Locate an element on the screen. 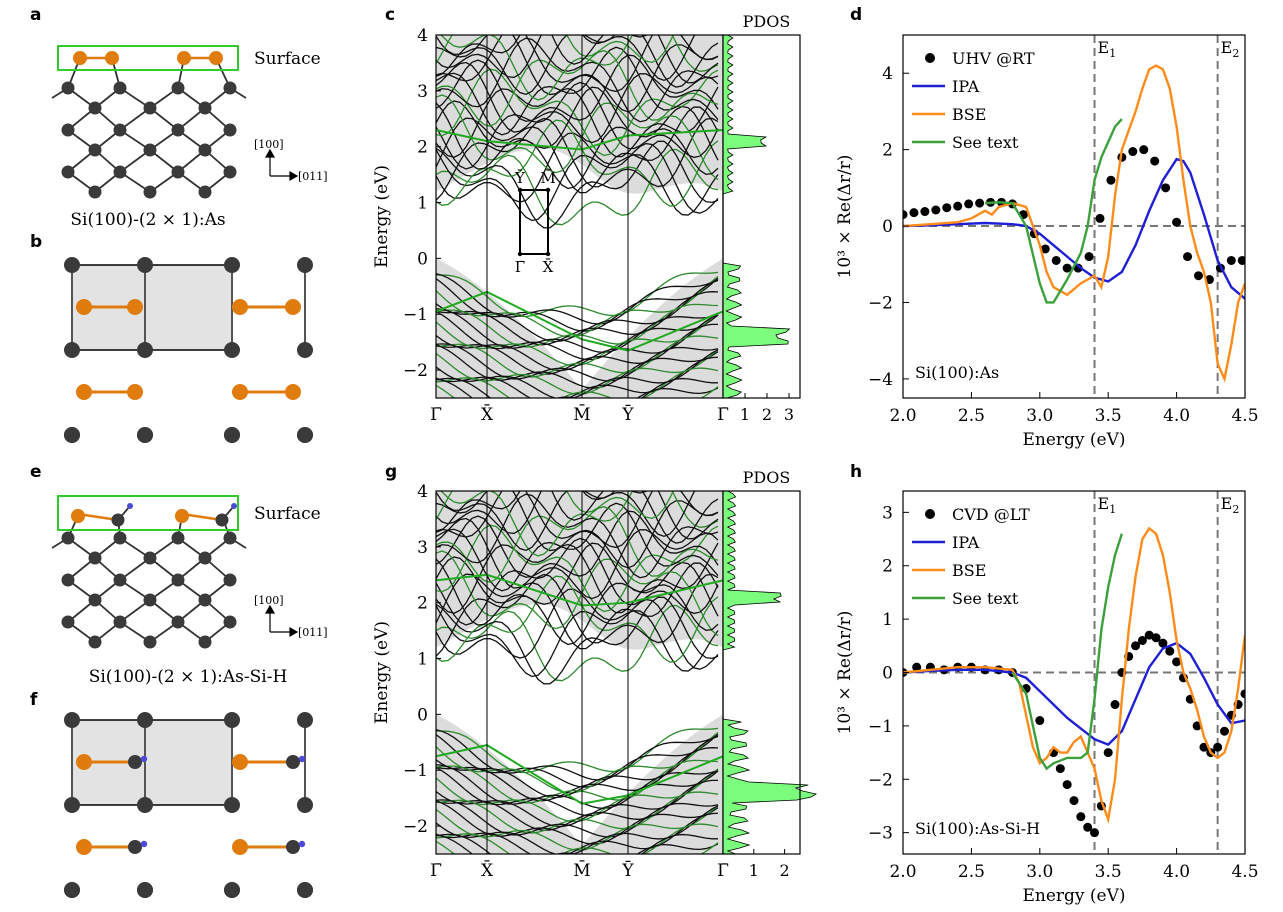 Image resolution: width=1283 pixels, height=912 pixels. x-tick-label: 4.5 is located at coordinates (1244, 872).